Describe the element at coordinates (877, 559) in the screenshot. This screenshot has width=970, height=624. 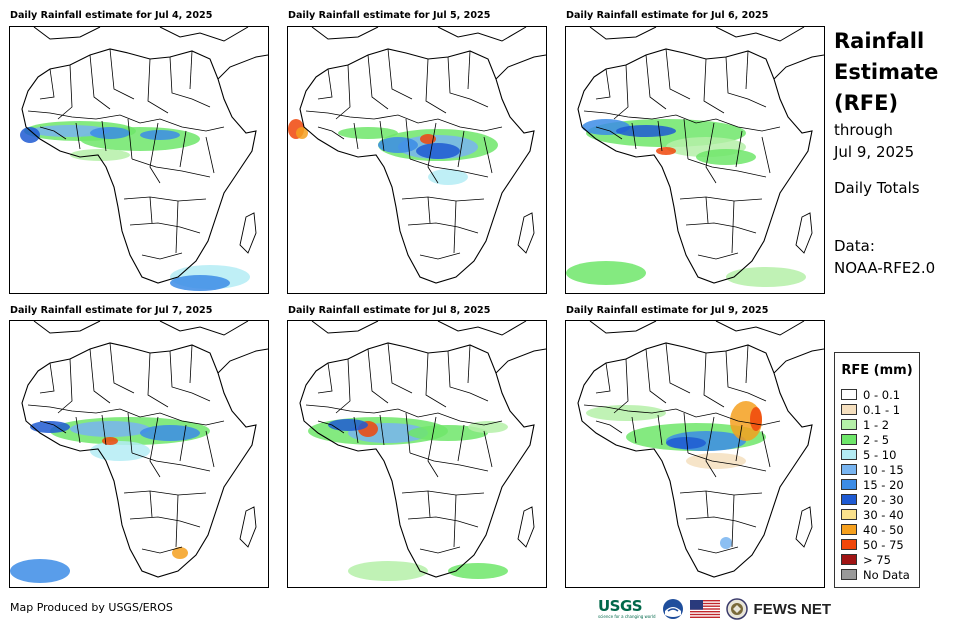
I see `legend-label: > 75` at that location.